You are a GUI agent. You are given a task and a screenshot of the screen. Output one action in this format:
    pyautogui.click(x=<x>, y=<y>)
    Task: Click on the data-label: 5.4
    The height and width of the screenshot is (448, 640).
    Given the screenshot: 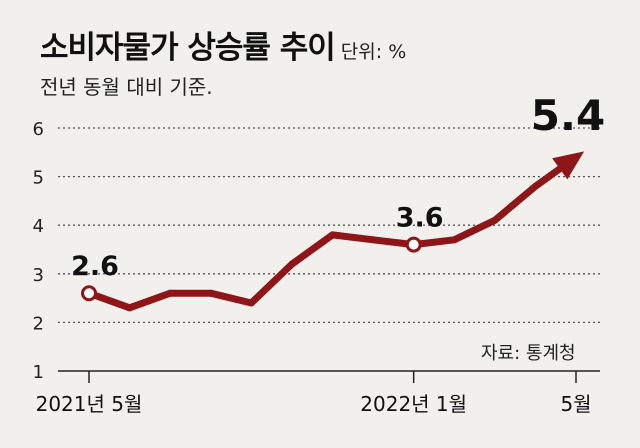 What is the action you would take?
    pyautogui.click(x=568, y=115)
    